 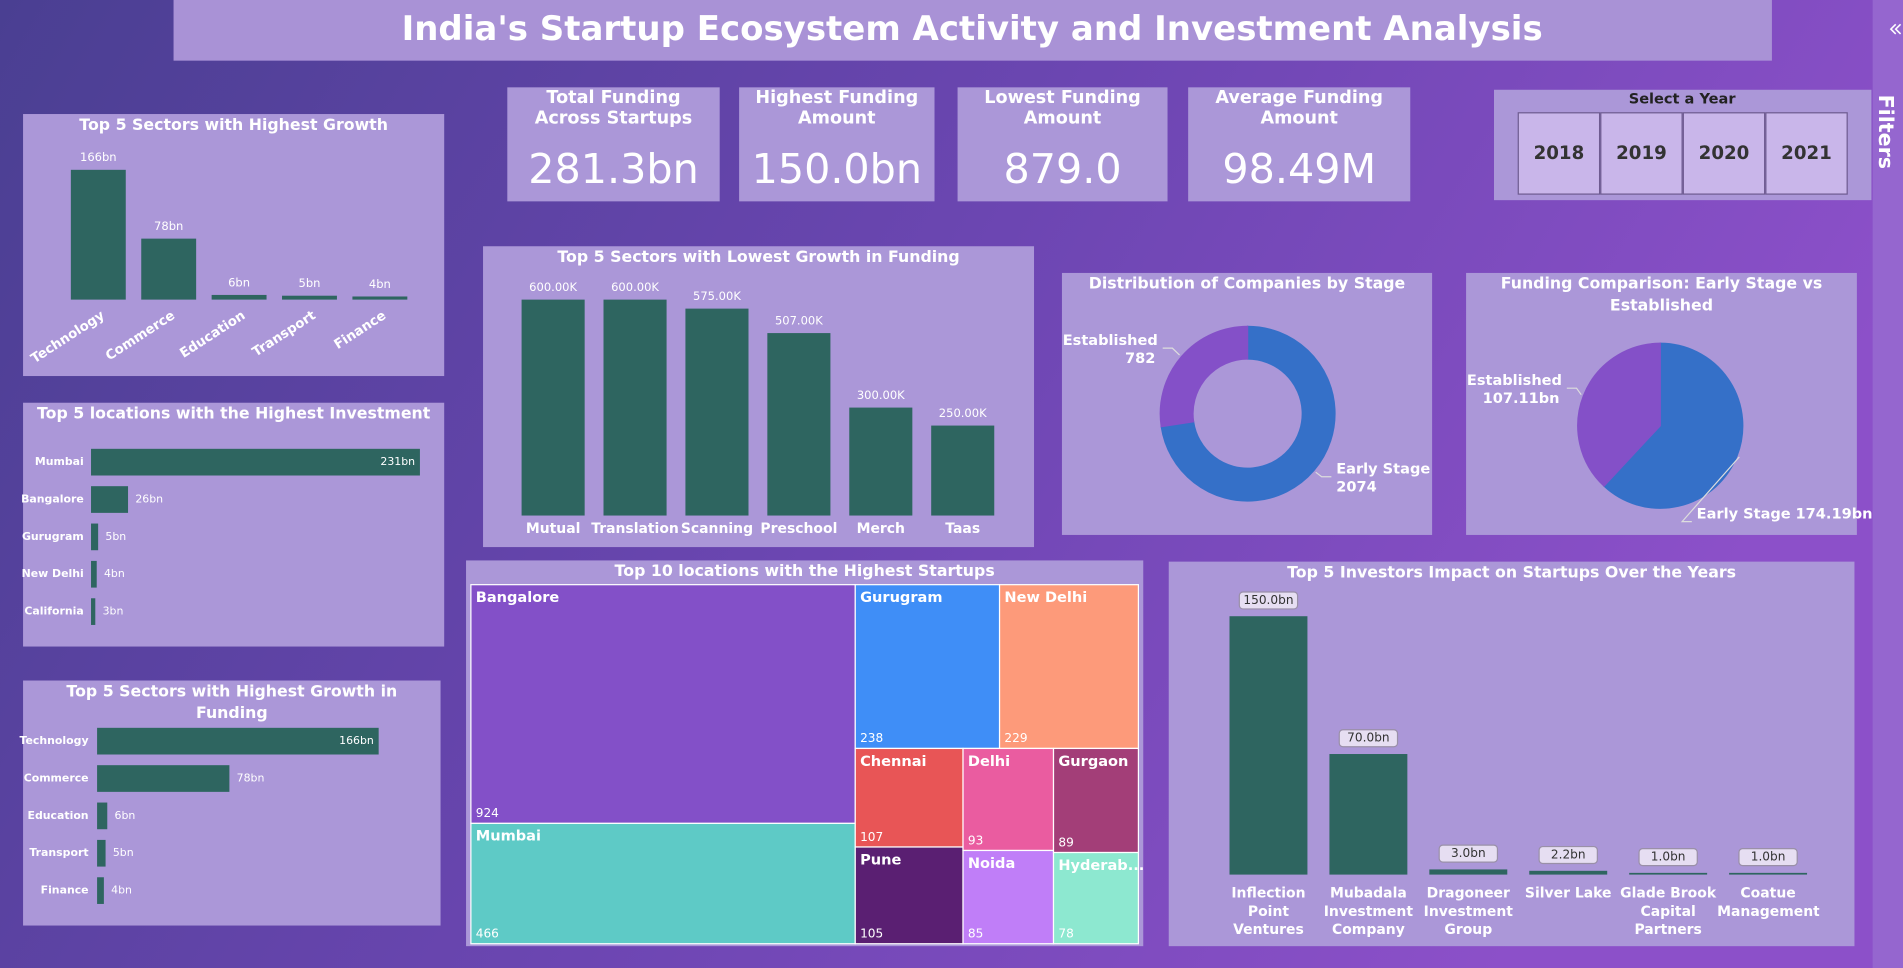 I want to click on slicer-option-label: 2018, so click(x=1559, y=153).